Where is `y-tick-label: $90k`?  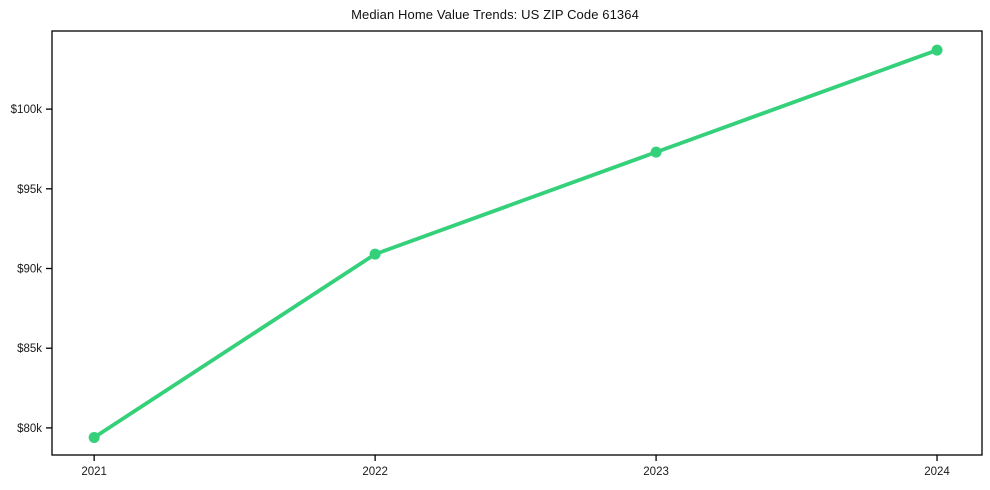 y-tick-label: $90k is located at coordinates (29, 270).